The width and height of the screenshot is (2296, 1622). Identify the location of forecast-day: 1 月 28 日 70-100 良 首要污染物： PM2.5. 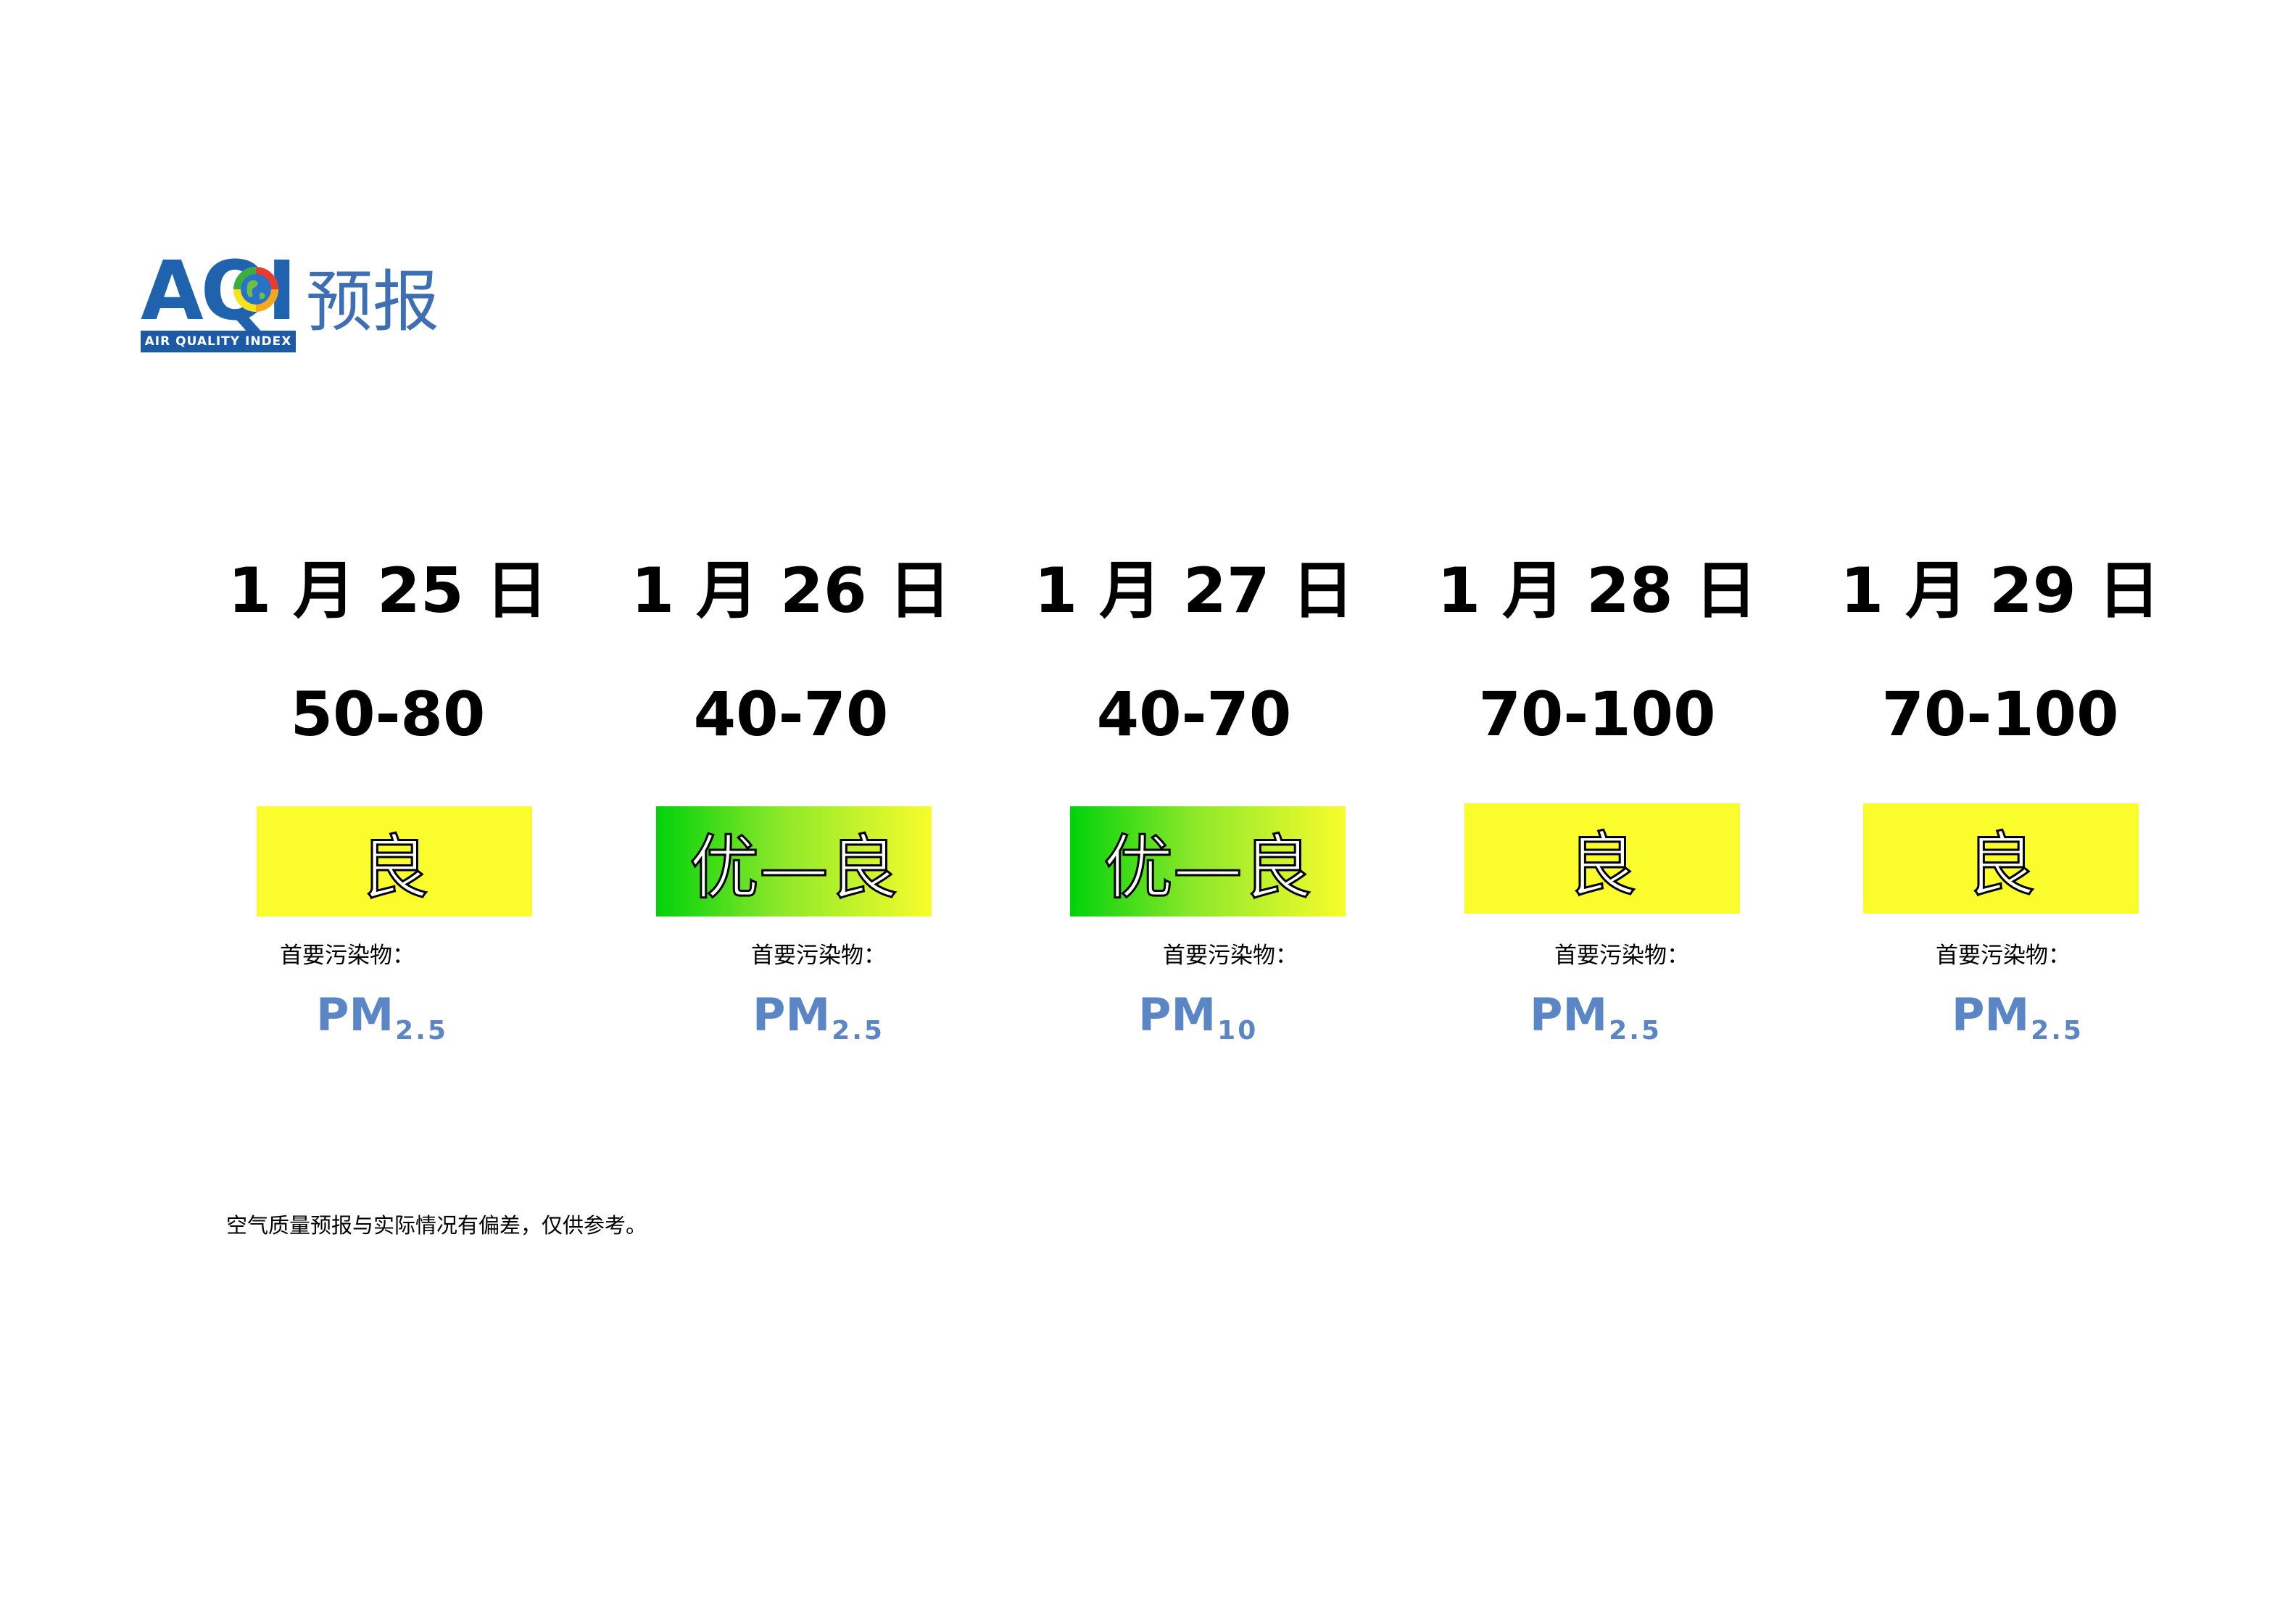
(1597, 544).